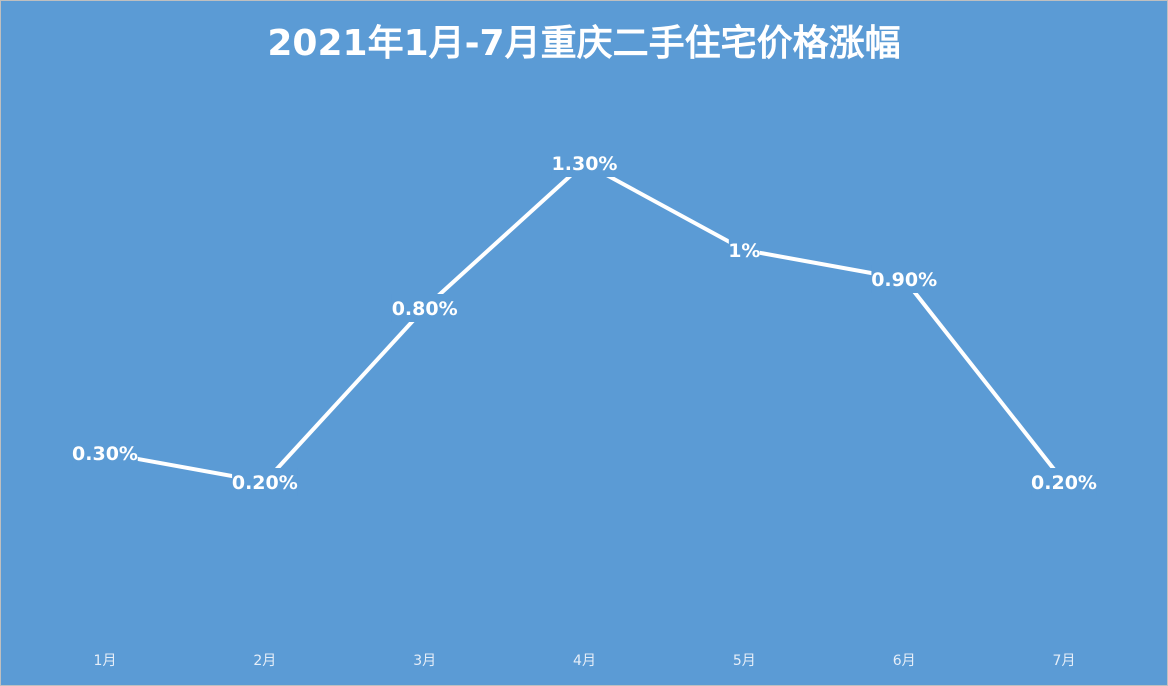 Image resolution: width=1168 pixels, height=686 pixels. Describe the element at coordinates (424, 661) in the screenshot. I see `x-tick-label: 3月` at that location.